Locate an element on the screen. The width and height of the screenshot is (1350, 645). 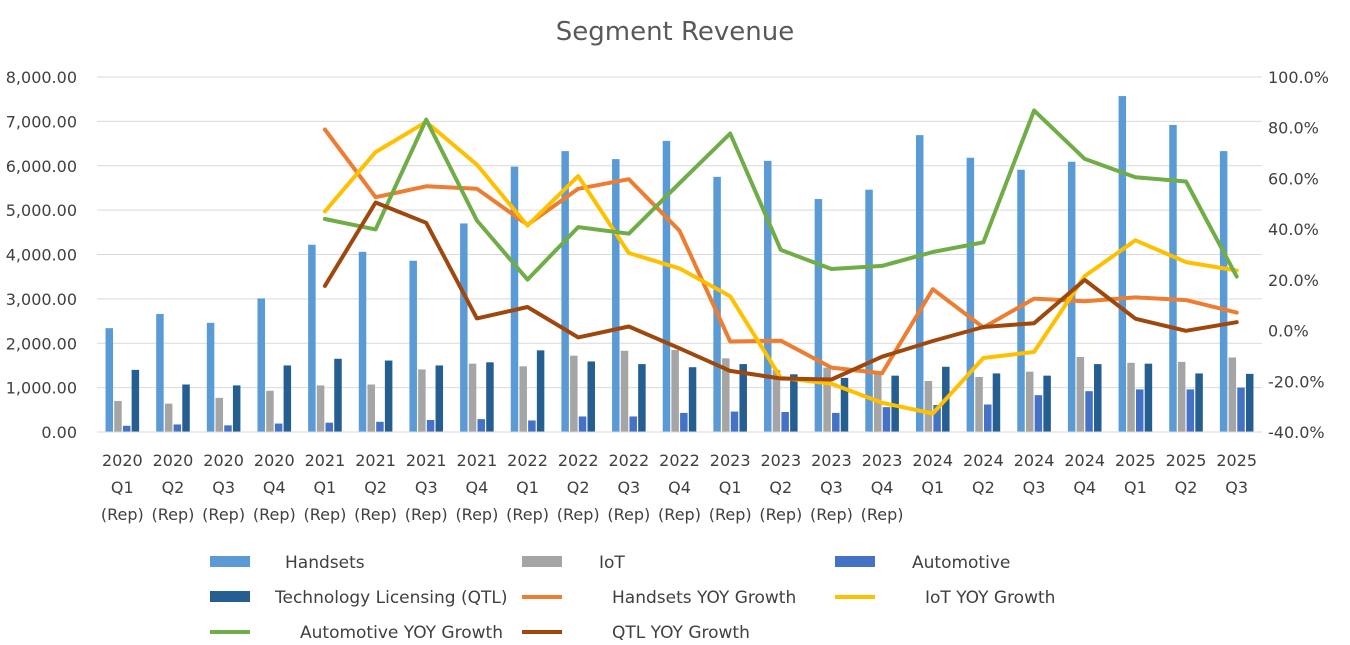
left-tick-label: 2,000.00 is located at coordinates (41, 343).